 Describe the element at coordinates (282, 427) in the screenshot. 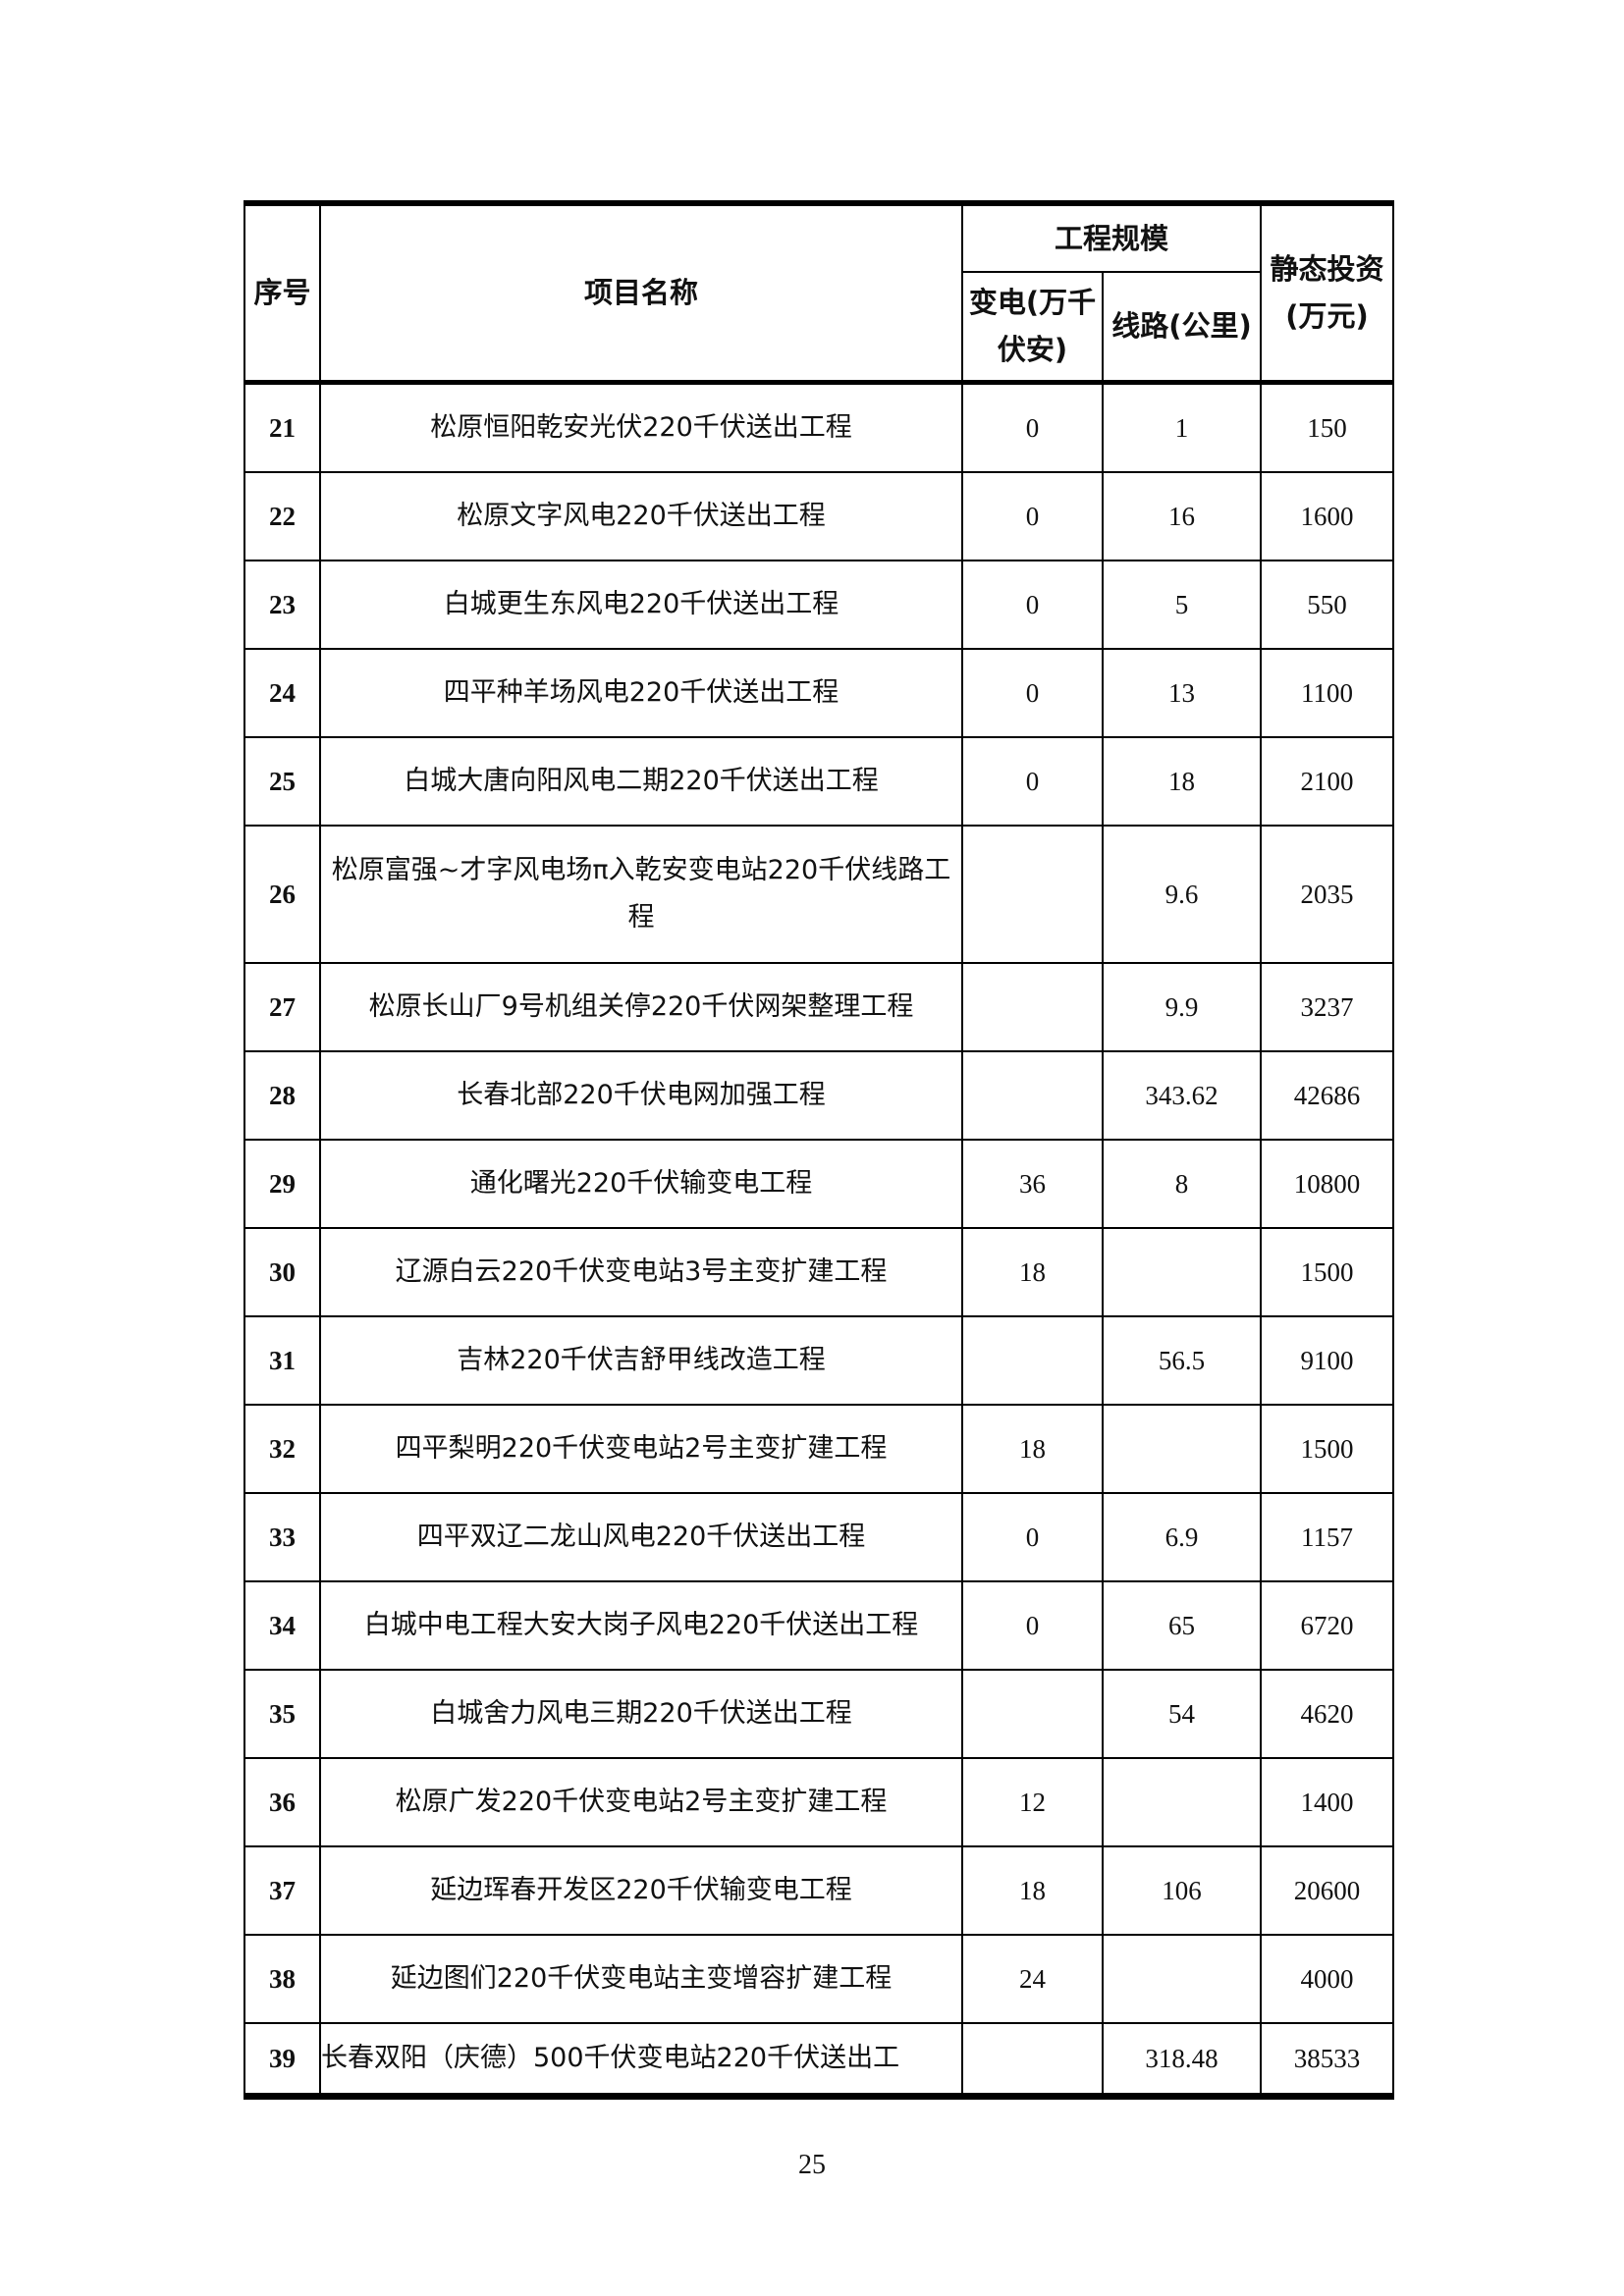

I see `row-number: 21` at that location.